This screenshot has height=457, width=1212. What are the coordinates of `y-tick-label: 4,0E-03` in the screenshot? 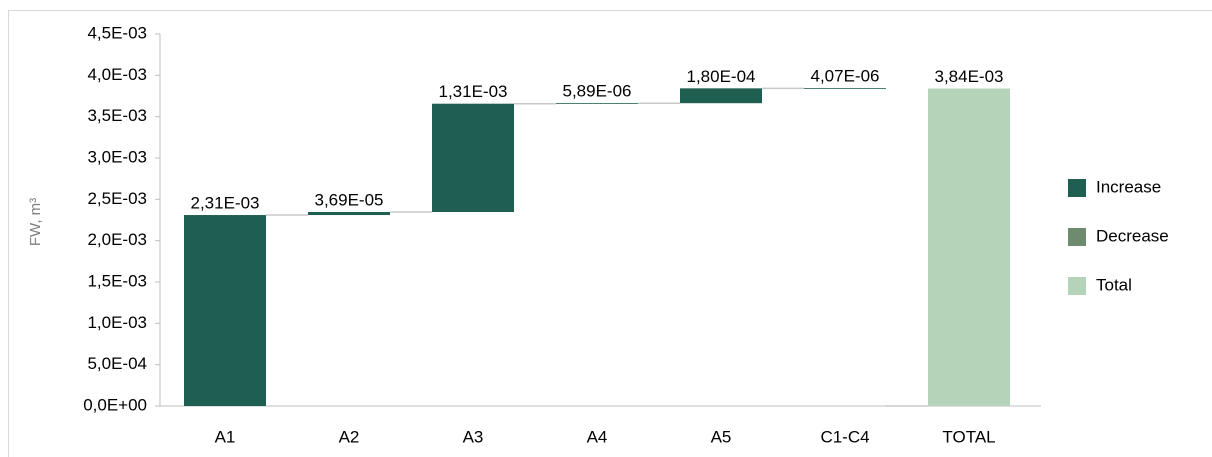 It's located at (117, 74).